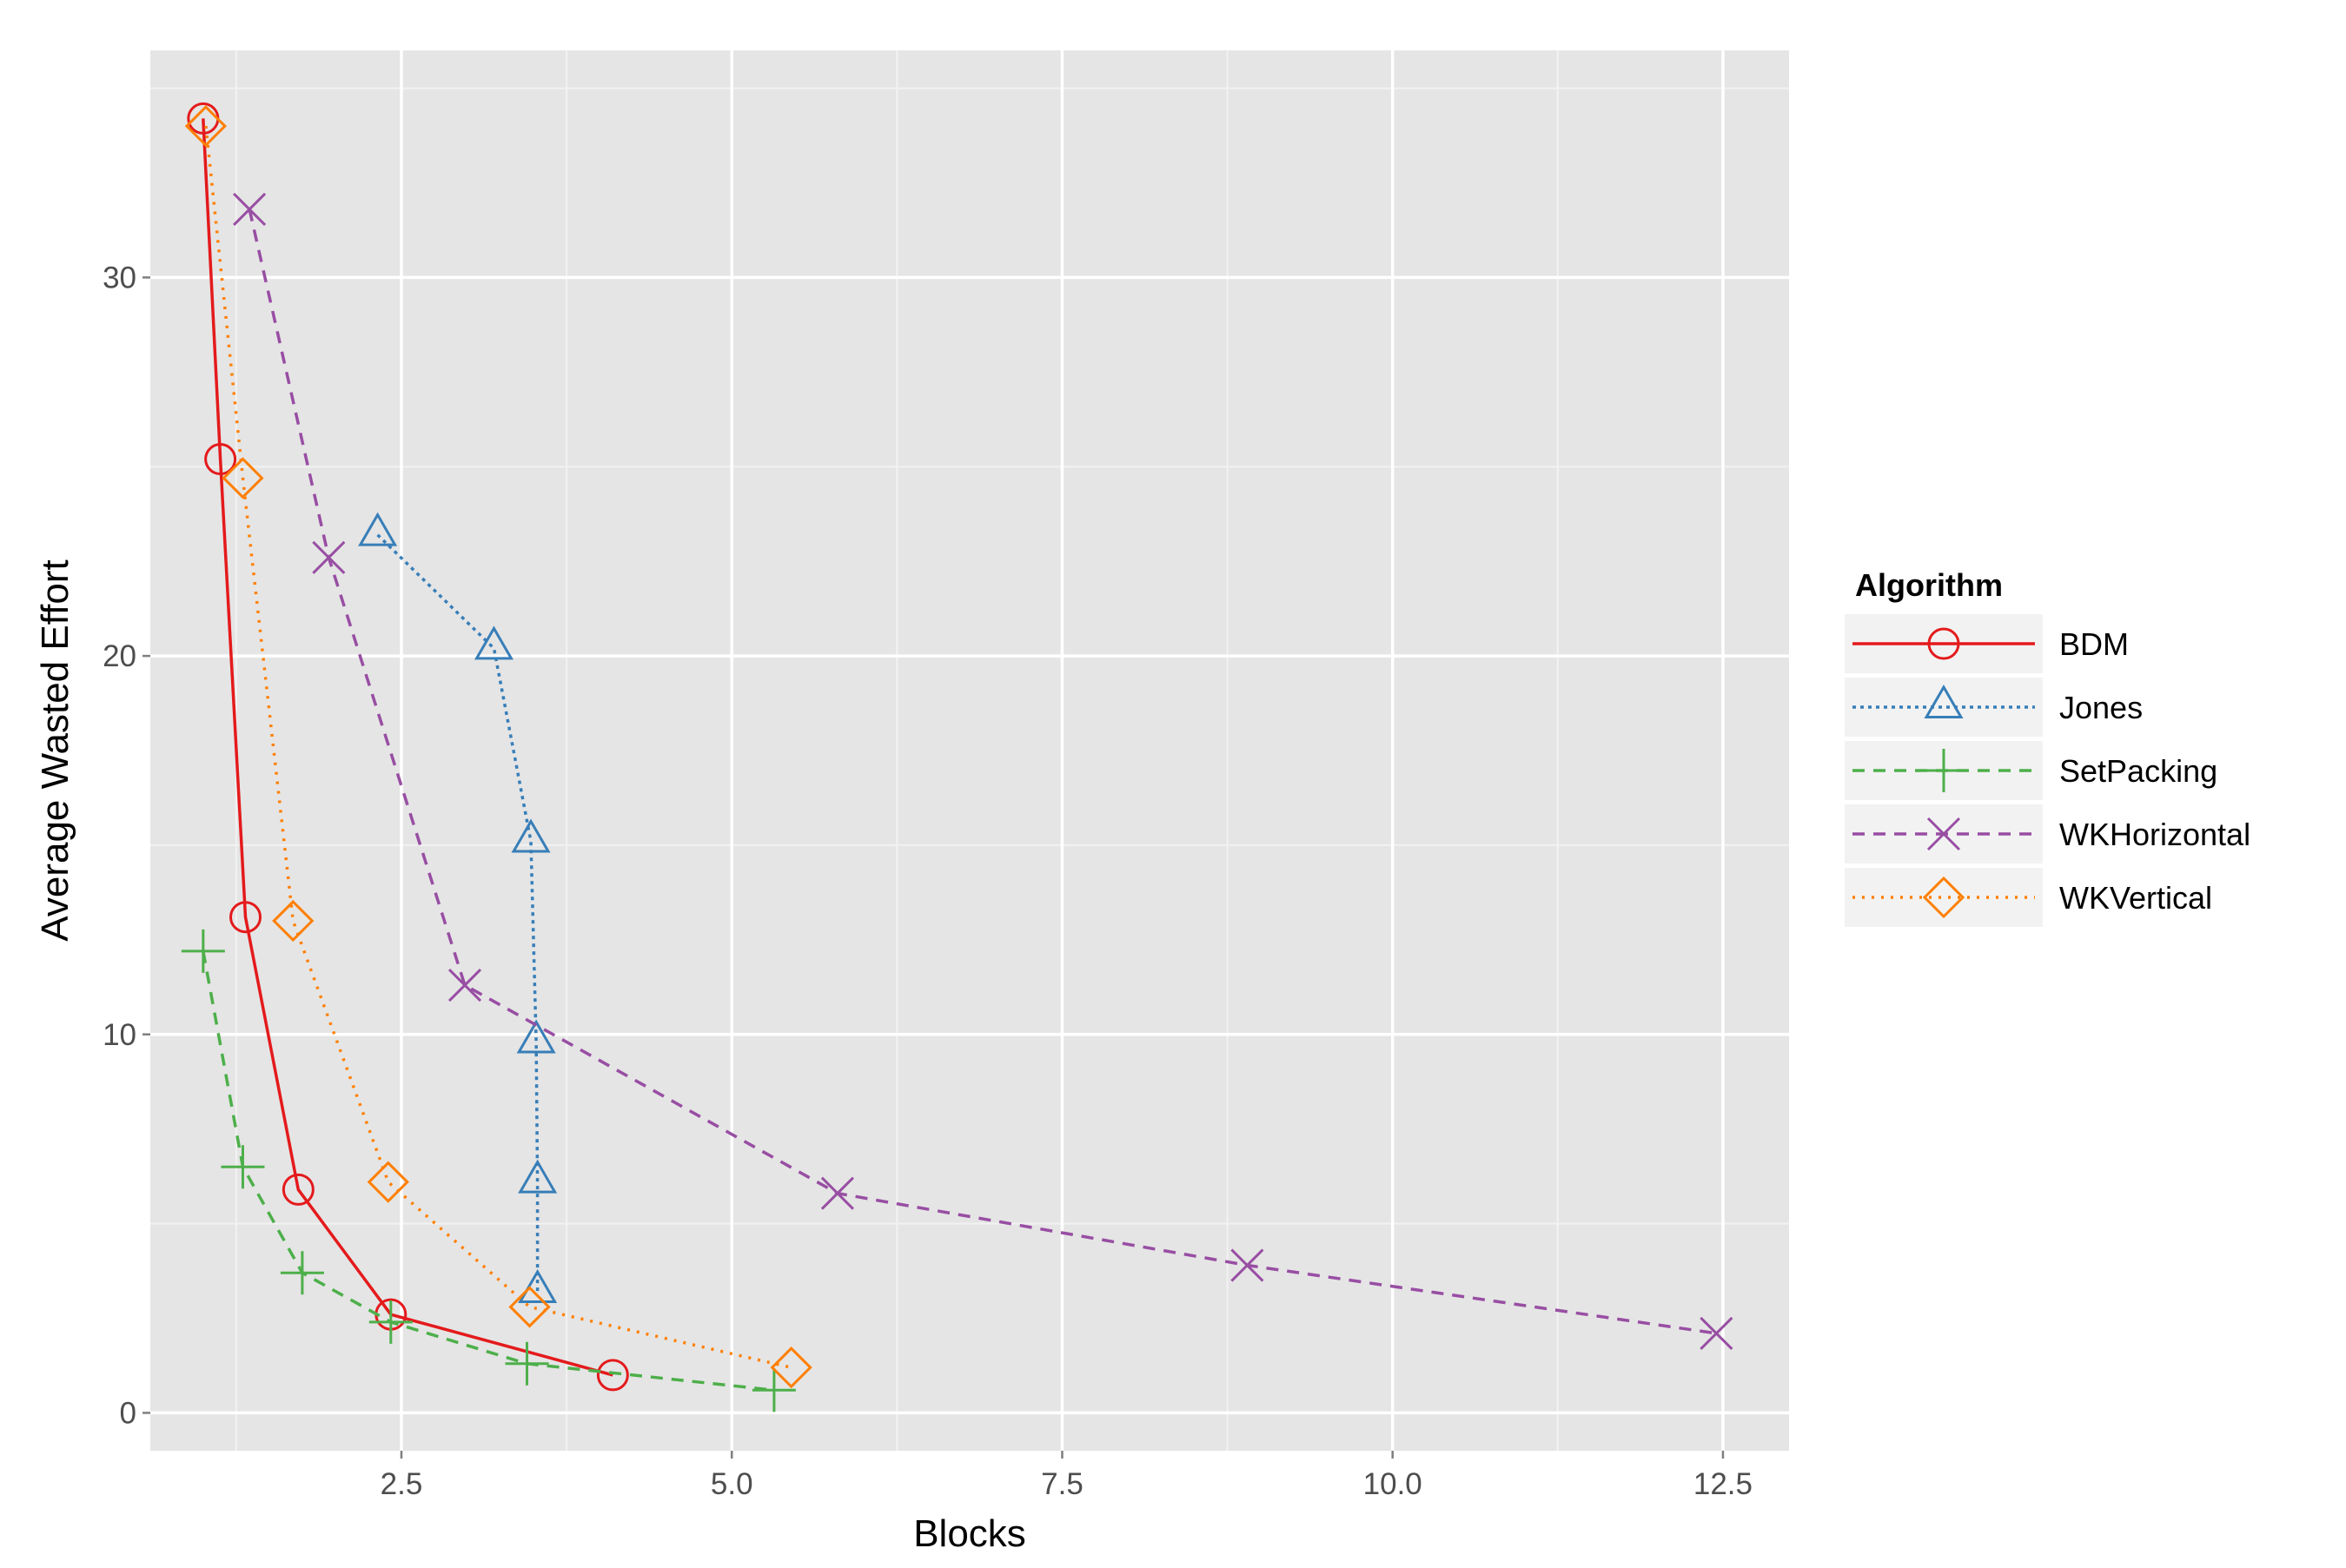  What do you see at coordinates (402, 1484) in the screenshot?
I see `x-tick-label: 2.5` at bounding box center [402, 1484].